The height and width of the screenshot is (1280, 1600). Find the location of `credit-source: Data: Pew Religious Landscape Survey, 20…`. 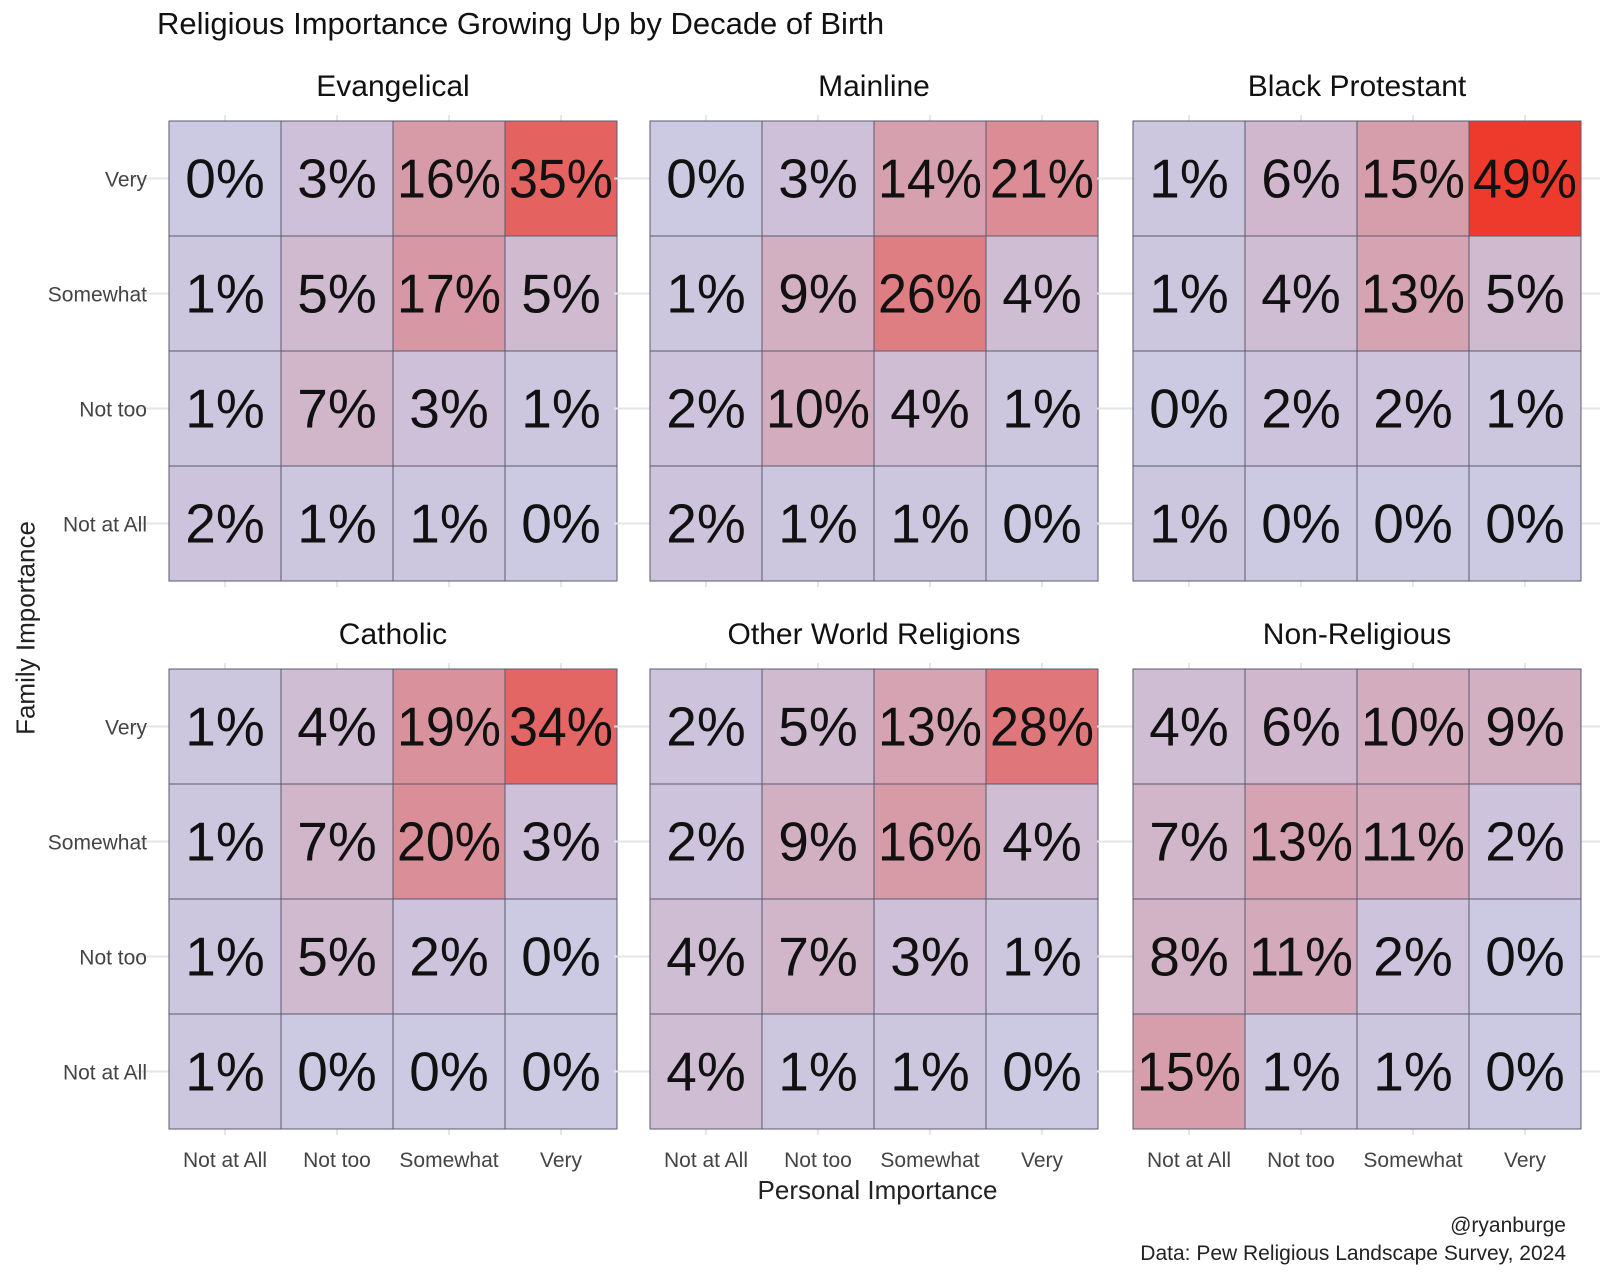

credit-source: Data: Pew Religious Landscape Survey, 20… is located at coordinates (1353, 1253).